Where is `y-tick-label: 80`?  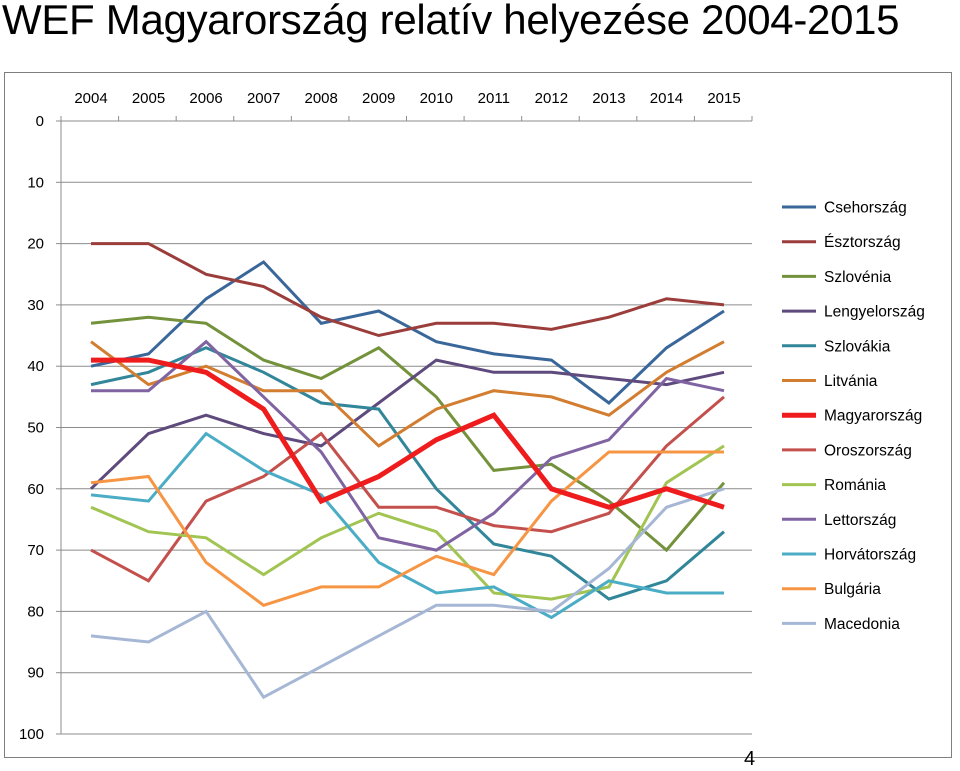
y-tick-label: 80 is located at coordinates (35, 611).